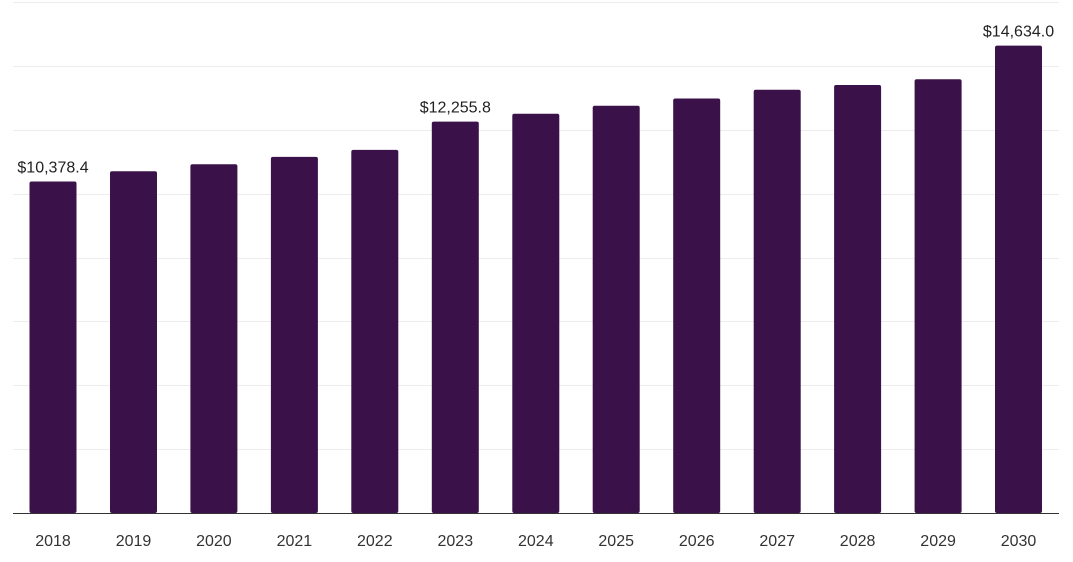  Describe the element at coordinates (536, 313) in the screenshot. I see `bar-2024` at that location.